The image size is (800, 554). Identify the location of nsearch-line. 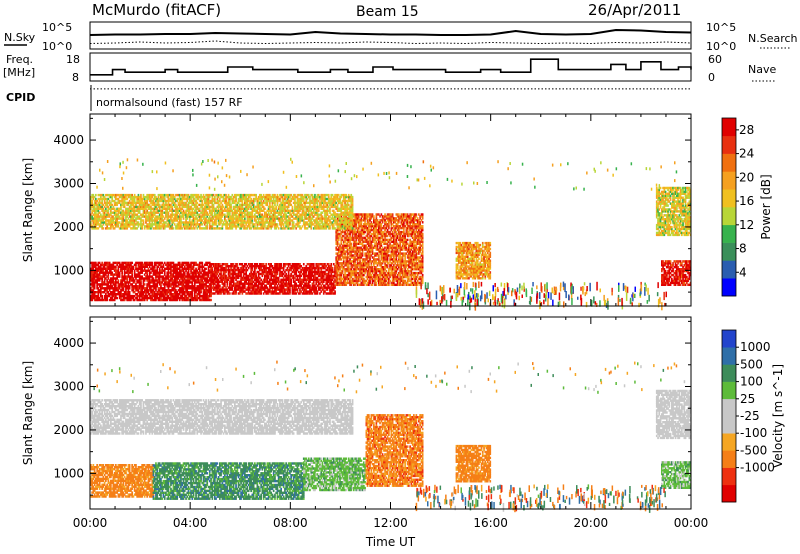
(390, 42).